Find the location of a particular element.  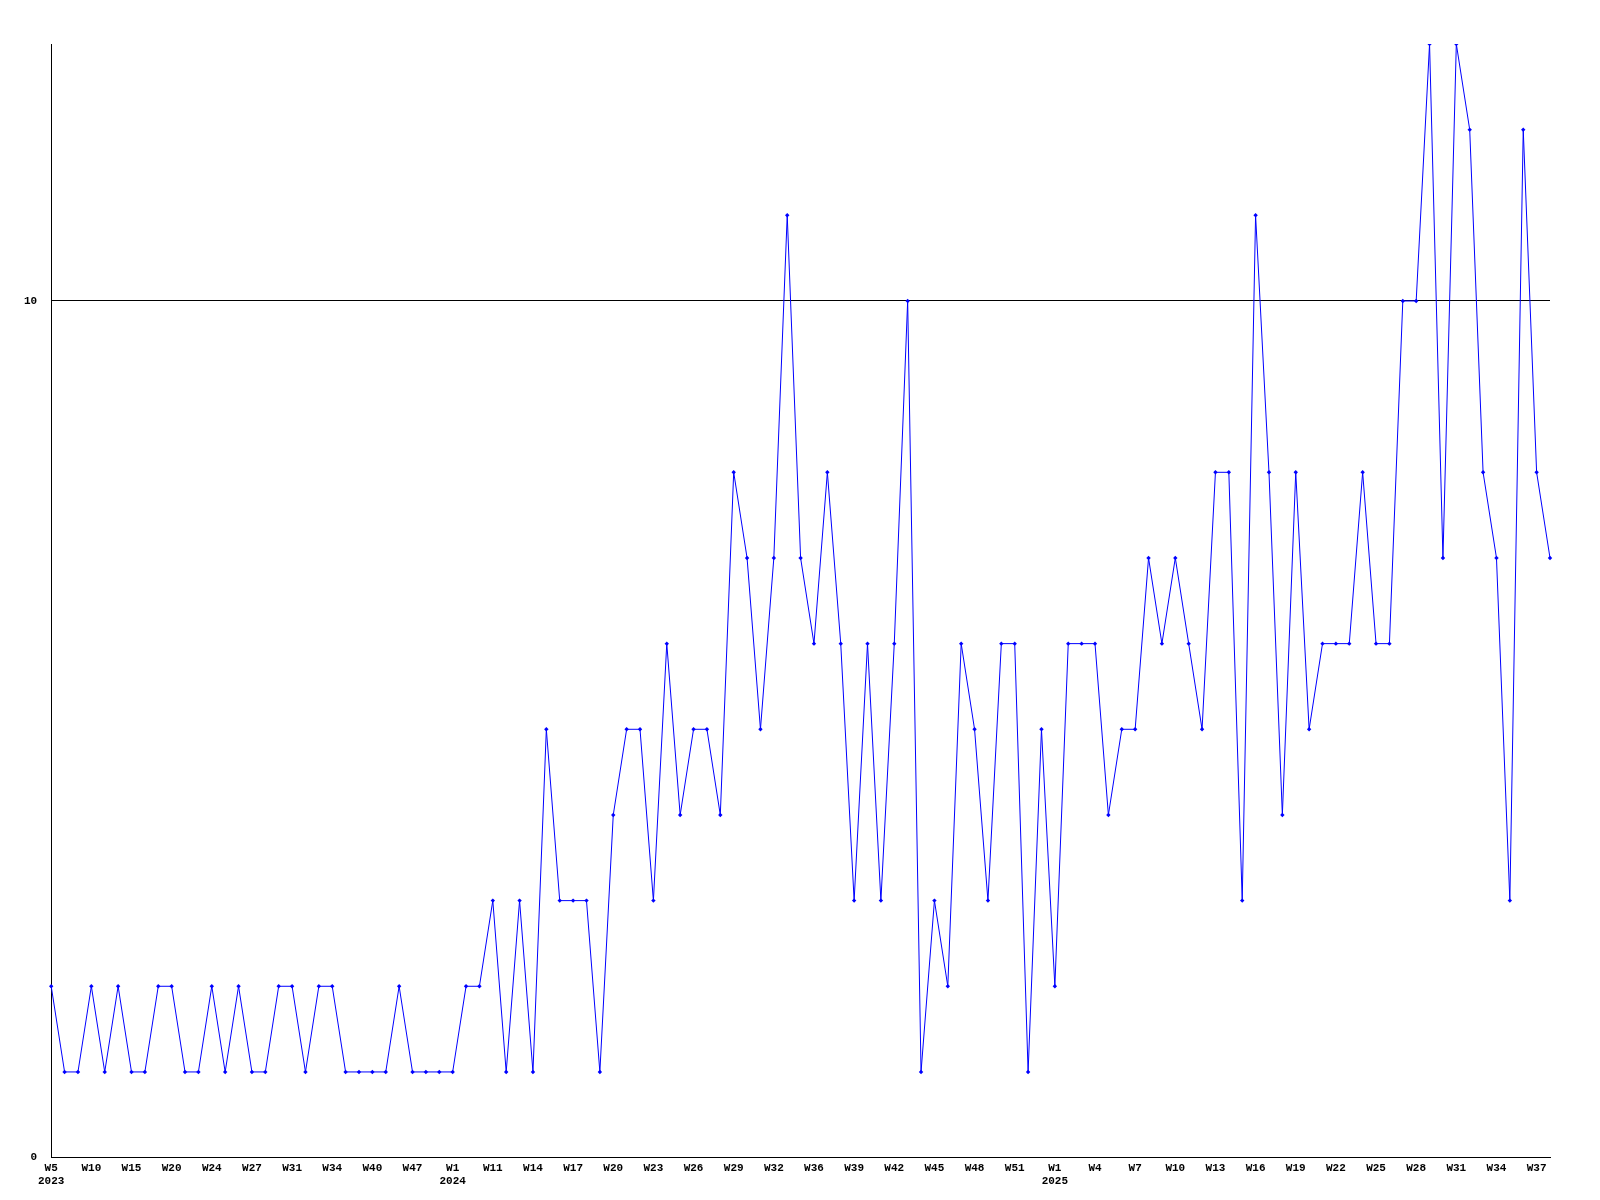

x-tick-label: W5 2023 is located at coordinates (51, 1174).